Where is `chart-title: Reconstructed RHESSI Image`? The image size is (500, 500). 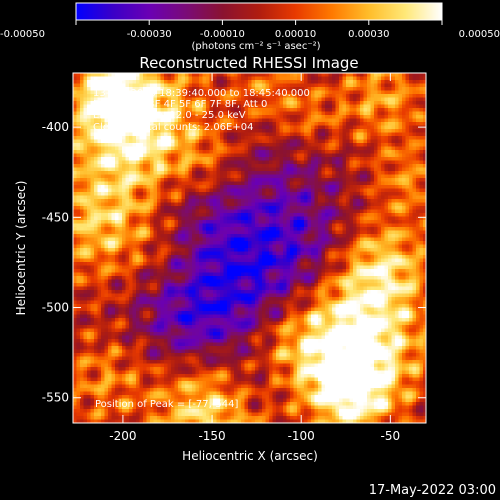
chart-title: Reconstructed RHESSI Image is located at coordinates (248, 63).